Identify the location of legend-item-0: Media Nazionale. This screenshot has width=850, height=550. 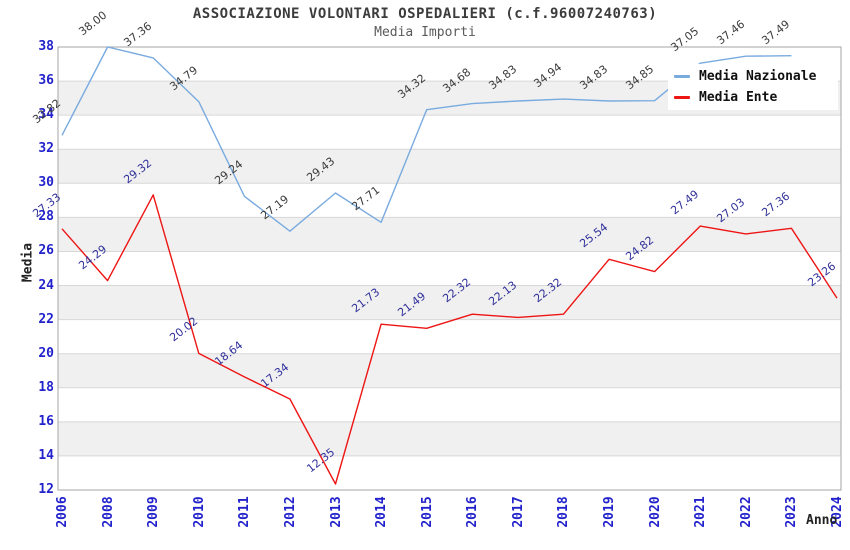
(756, 76).